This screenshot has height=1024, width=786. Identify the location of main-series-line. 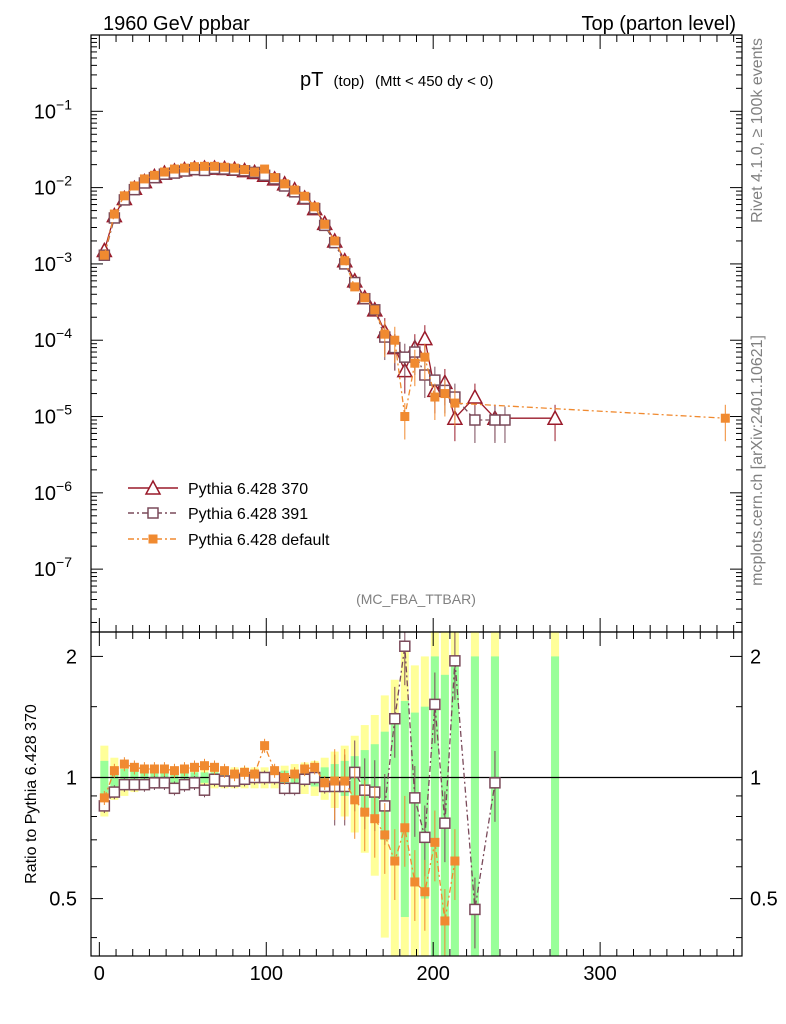
(329, 293).